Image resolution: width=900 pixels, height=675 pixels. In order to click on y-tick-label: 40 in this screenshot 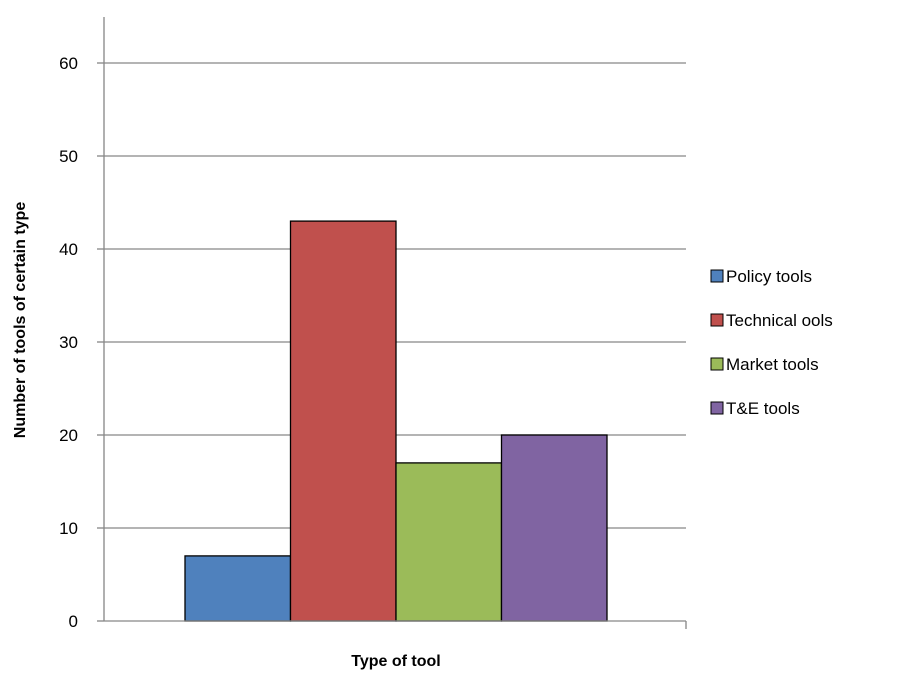, I will do `click(68, 249)`.